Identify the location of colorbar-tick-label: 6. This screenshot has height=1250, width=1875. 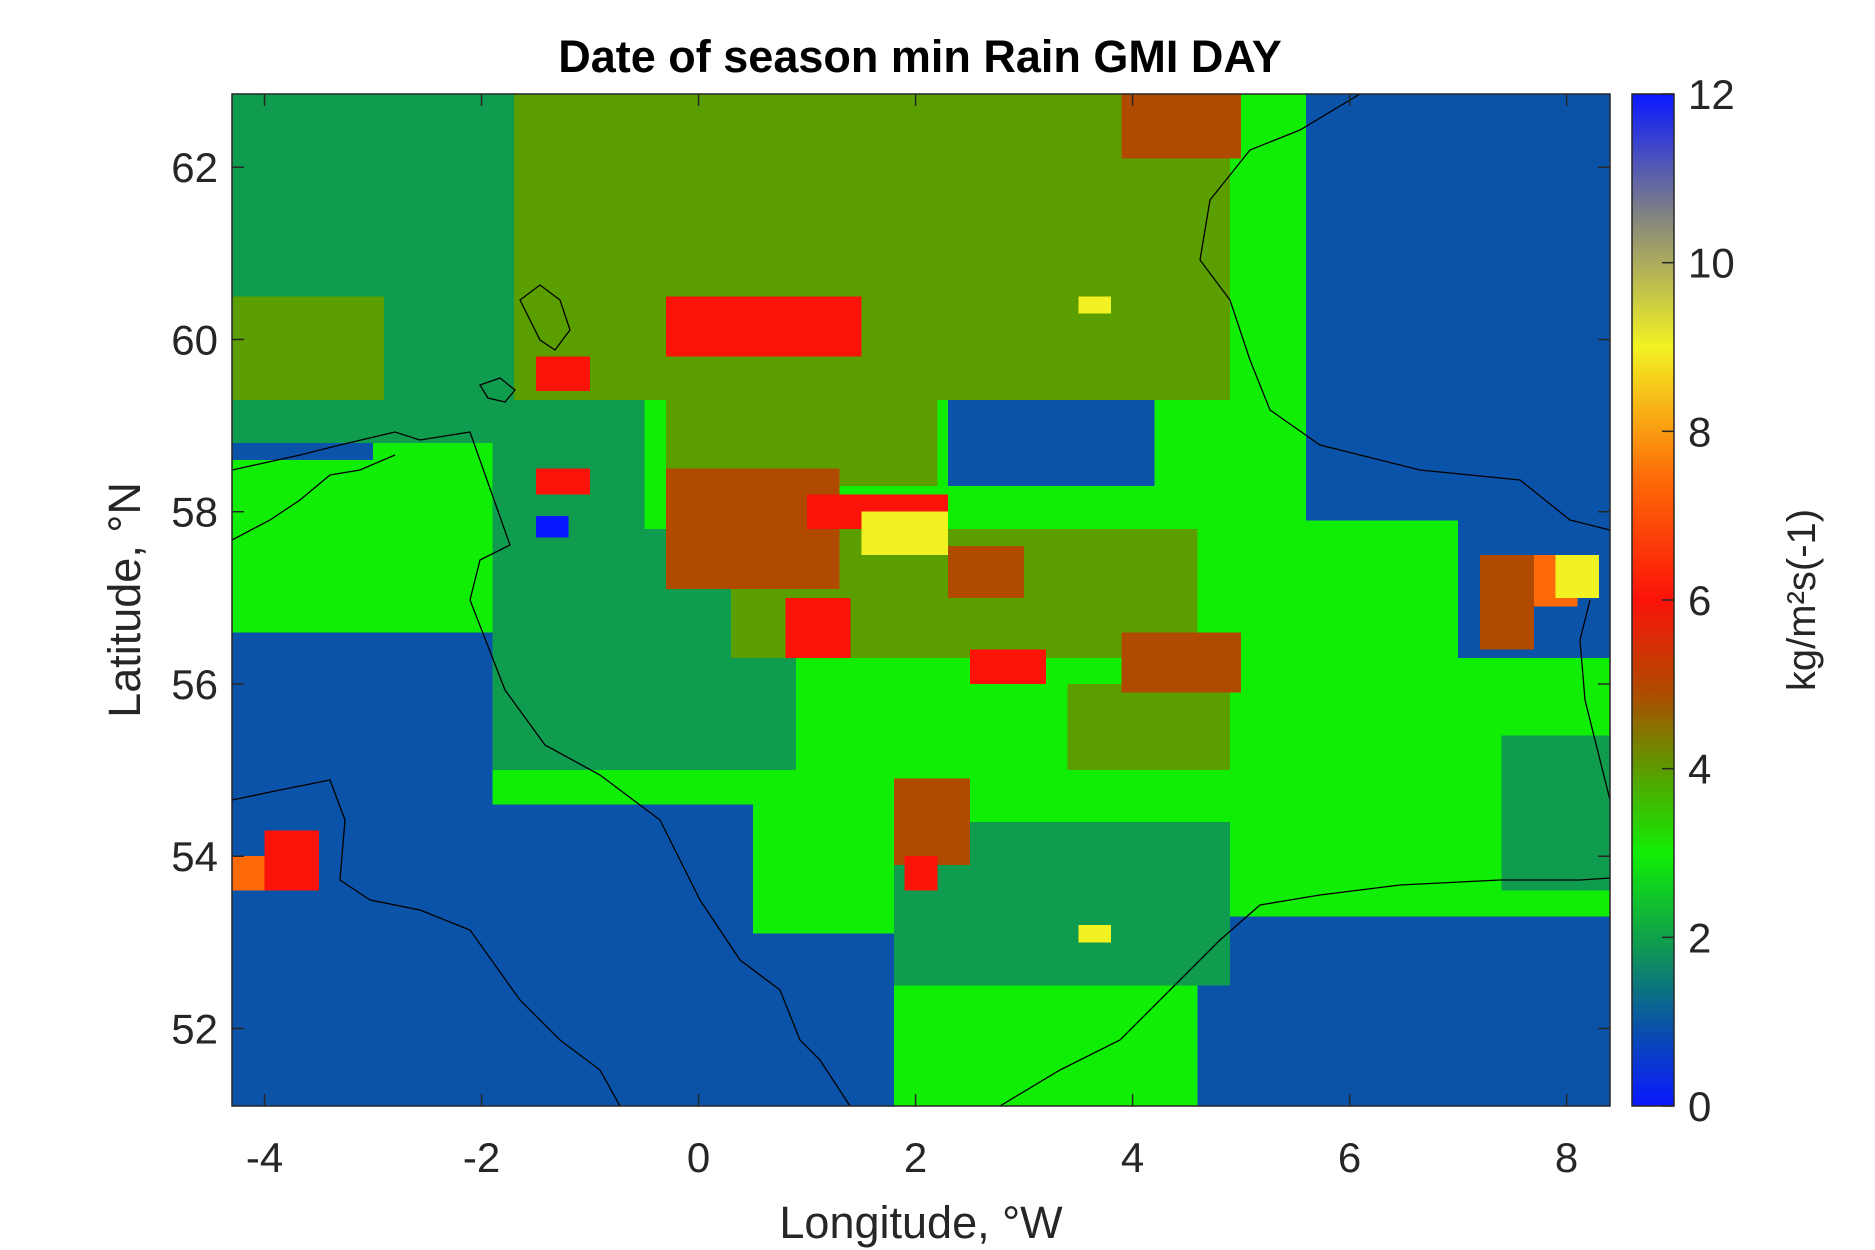
(1699, 600).